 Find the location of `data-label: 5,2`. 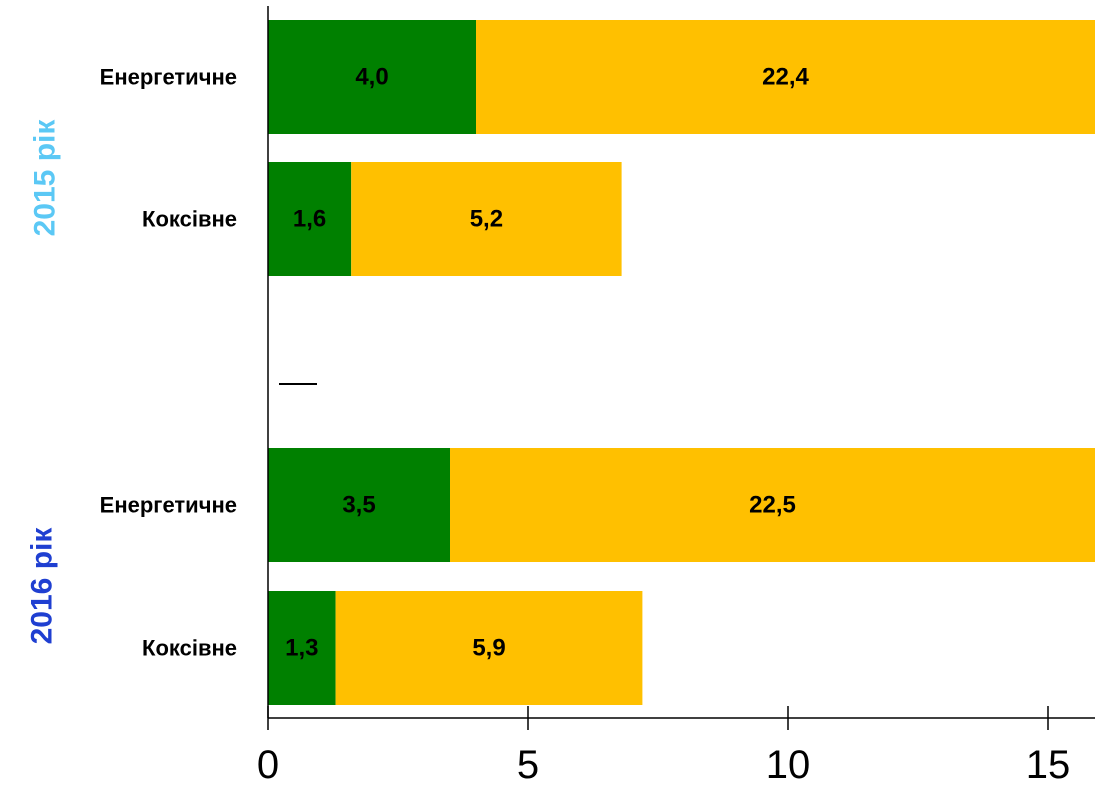

data-label: 5,2 is located at coordinates (486, 219).